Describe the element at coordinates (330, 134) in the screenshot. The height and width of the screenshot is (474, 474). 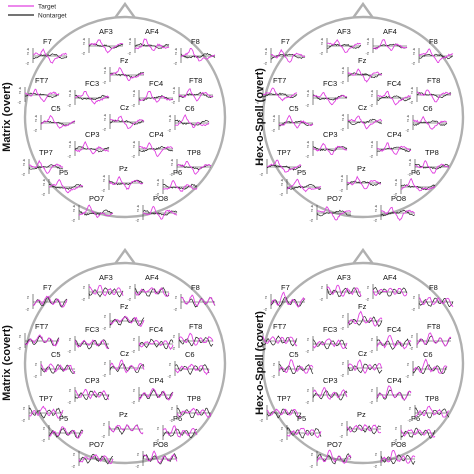
I see `channel-label: CP3` at that location.